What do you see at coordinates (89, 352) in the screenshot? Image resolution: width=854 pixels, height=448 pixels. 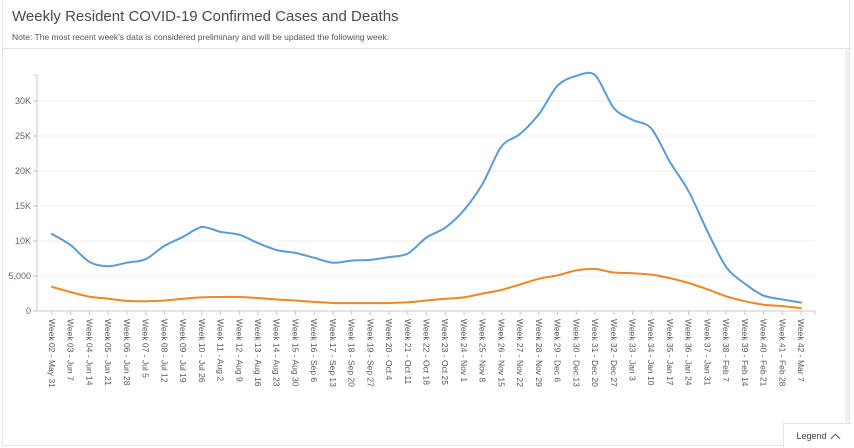 I see `x-tick-label: Week 04 - Jun 14` at bounding box center [89, 352].